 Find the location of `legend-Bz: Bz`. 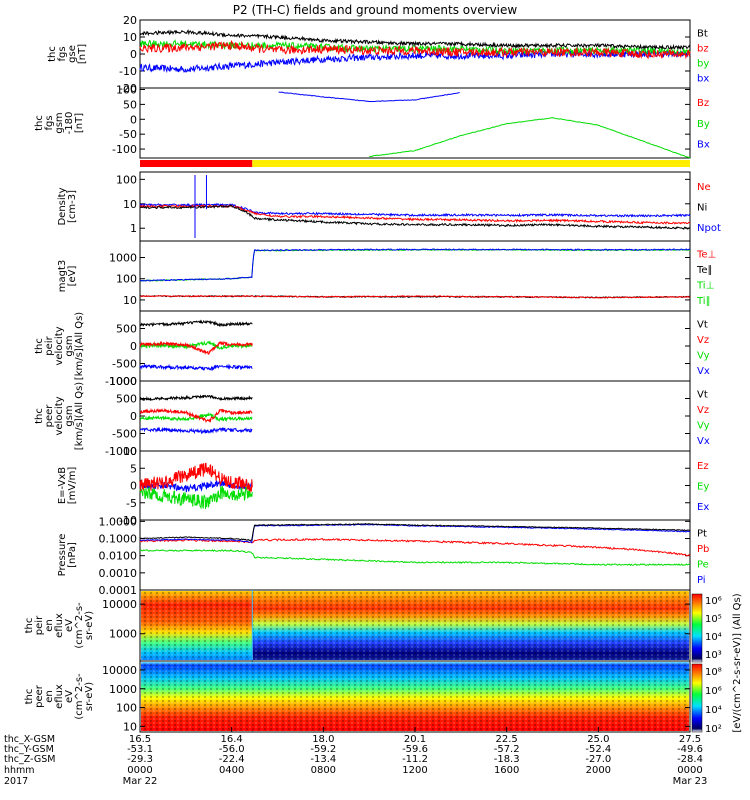

legend-Bz: Bz is located at coordinates (703, 103).